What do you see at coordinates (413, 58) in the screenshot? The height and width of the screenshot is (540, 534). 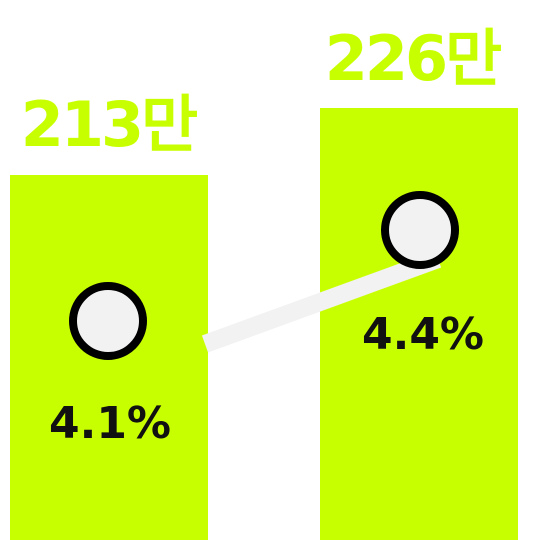 I see `bar-value-label-2: 226만` at bounding box center [413, 58].